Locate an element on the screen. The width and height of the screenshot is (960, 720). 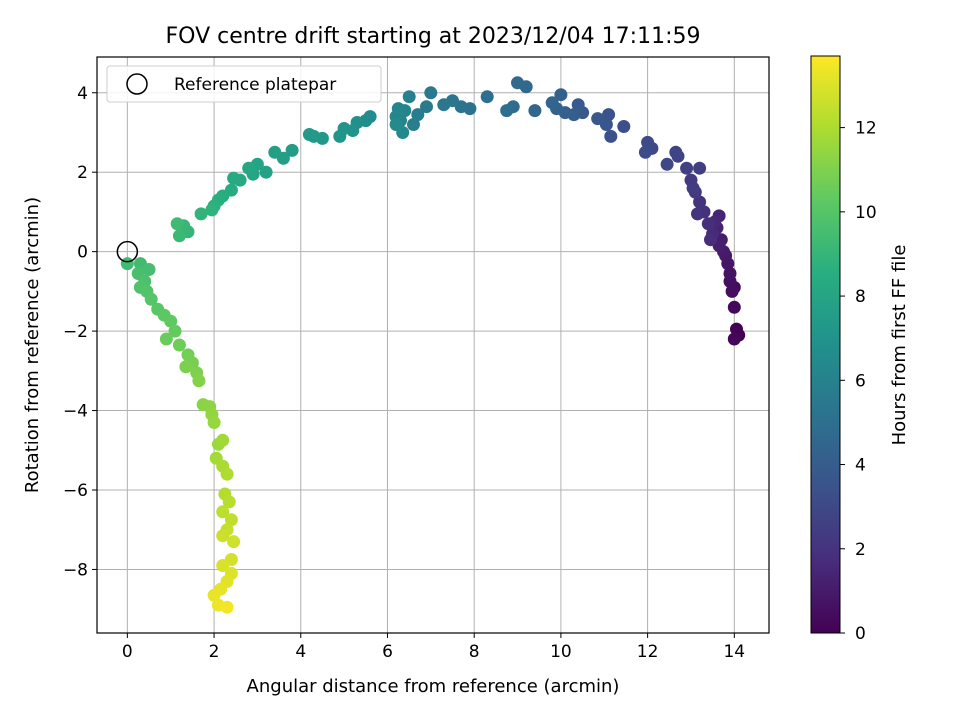
legend-label: Reference platepar is located at coordinates (255, 85).